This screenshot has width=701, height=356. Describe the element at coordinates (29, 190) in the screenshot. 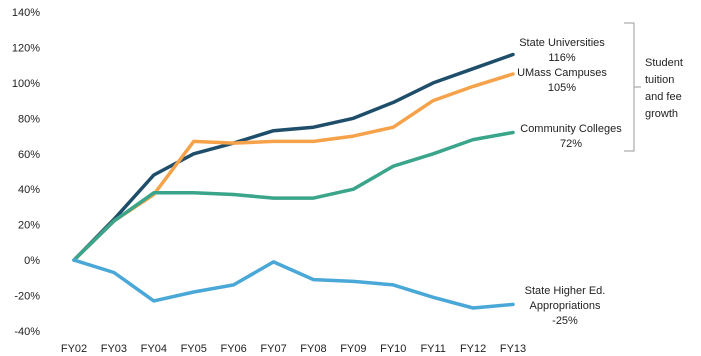

I see `y-tick-label: 40%` at that location.